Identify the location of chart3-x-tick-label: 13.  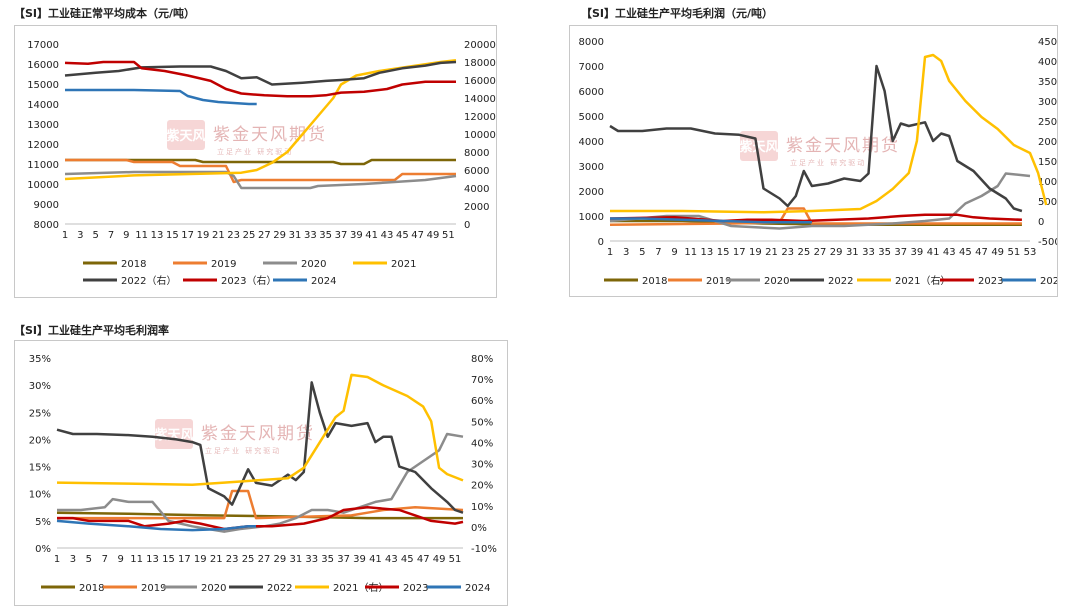
(152, 559).